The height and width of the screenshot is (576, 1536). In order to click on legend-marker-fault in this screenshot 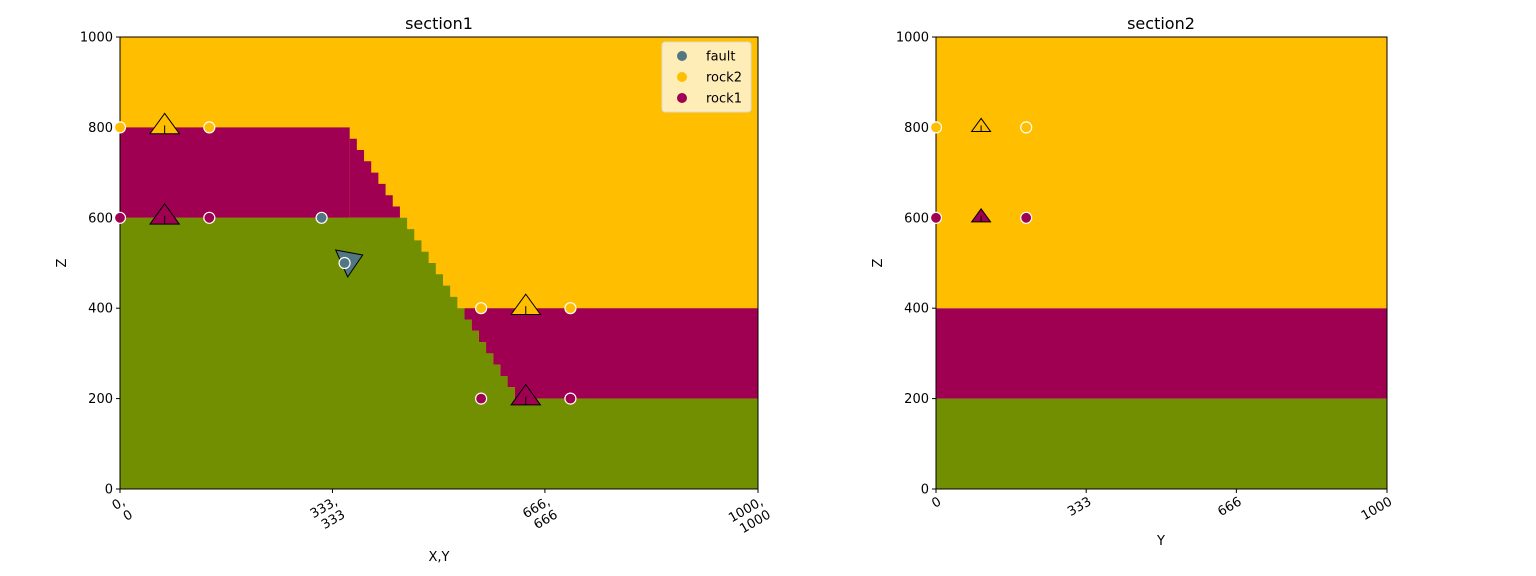, I will do `click(682, 56)`.